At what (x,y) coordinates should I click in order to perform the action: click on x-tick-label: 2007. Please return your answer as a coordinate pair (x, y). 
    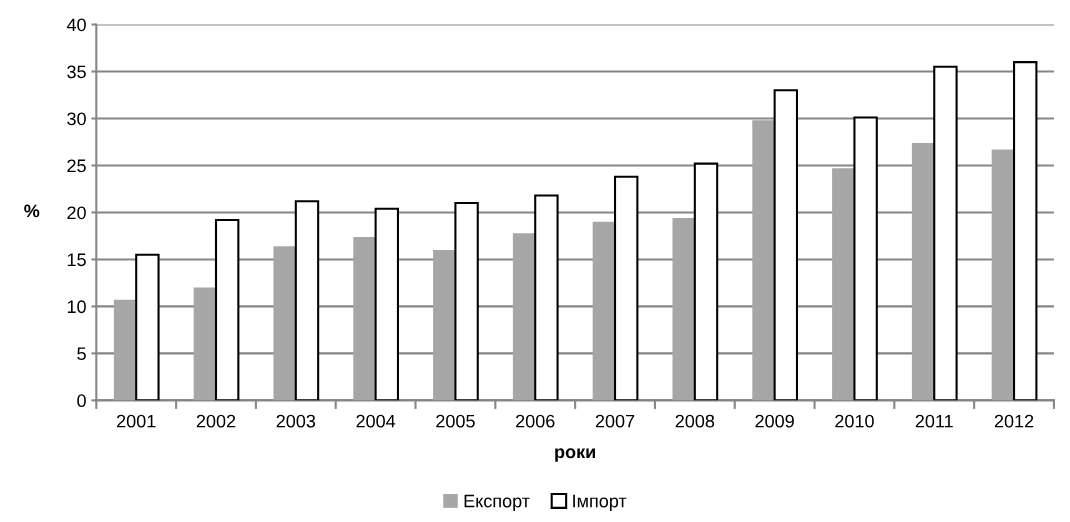
    Looking at the image, I should click on (615, 421).